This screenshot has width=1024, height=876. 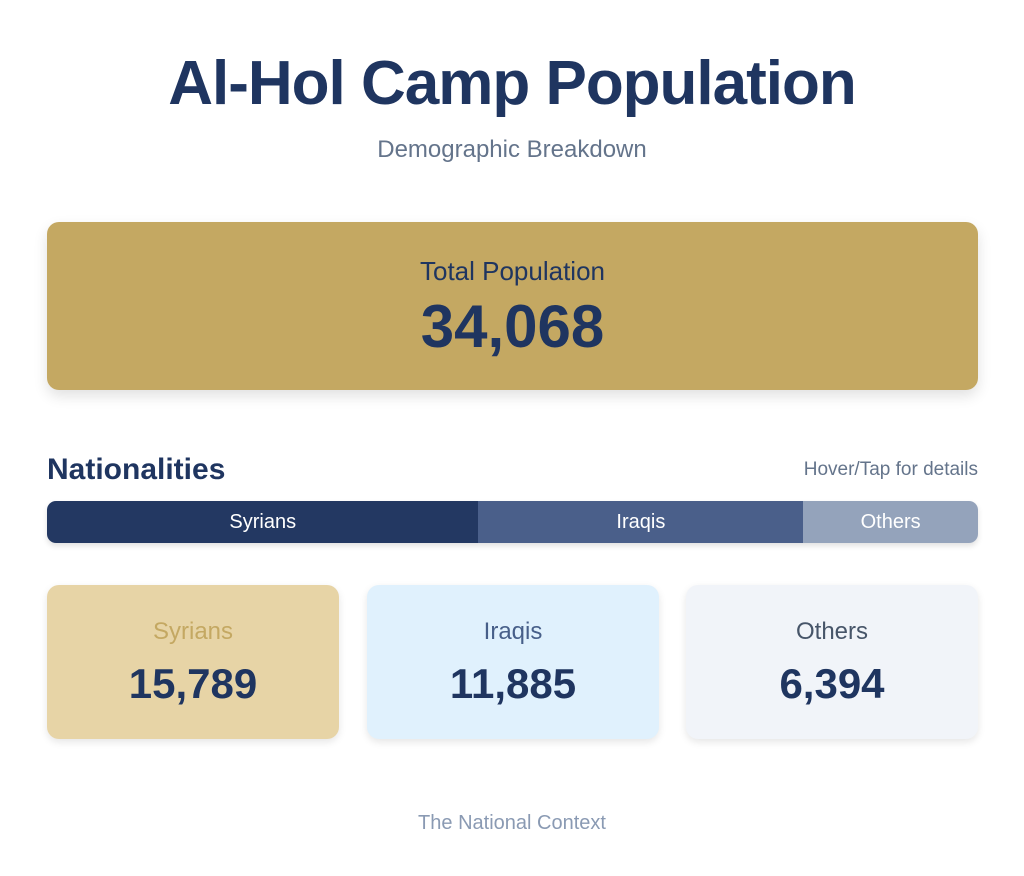 I want to click on card-others-label: Others, so click(x=832, y=631).